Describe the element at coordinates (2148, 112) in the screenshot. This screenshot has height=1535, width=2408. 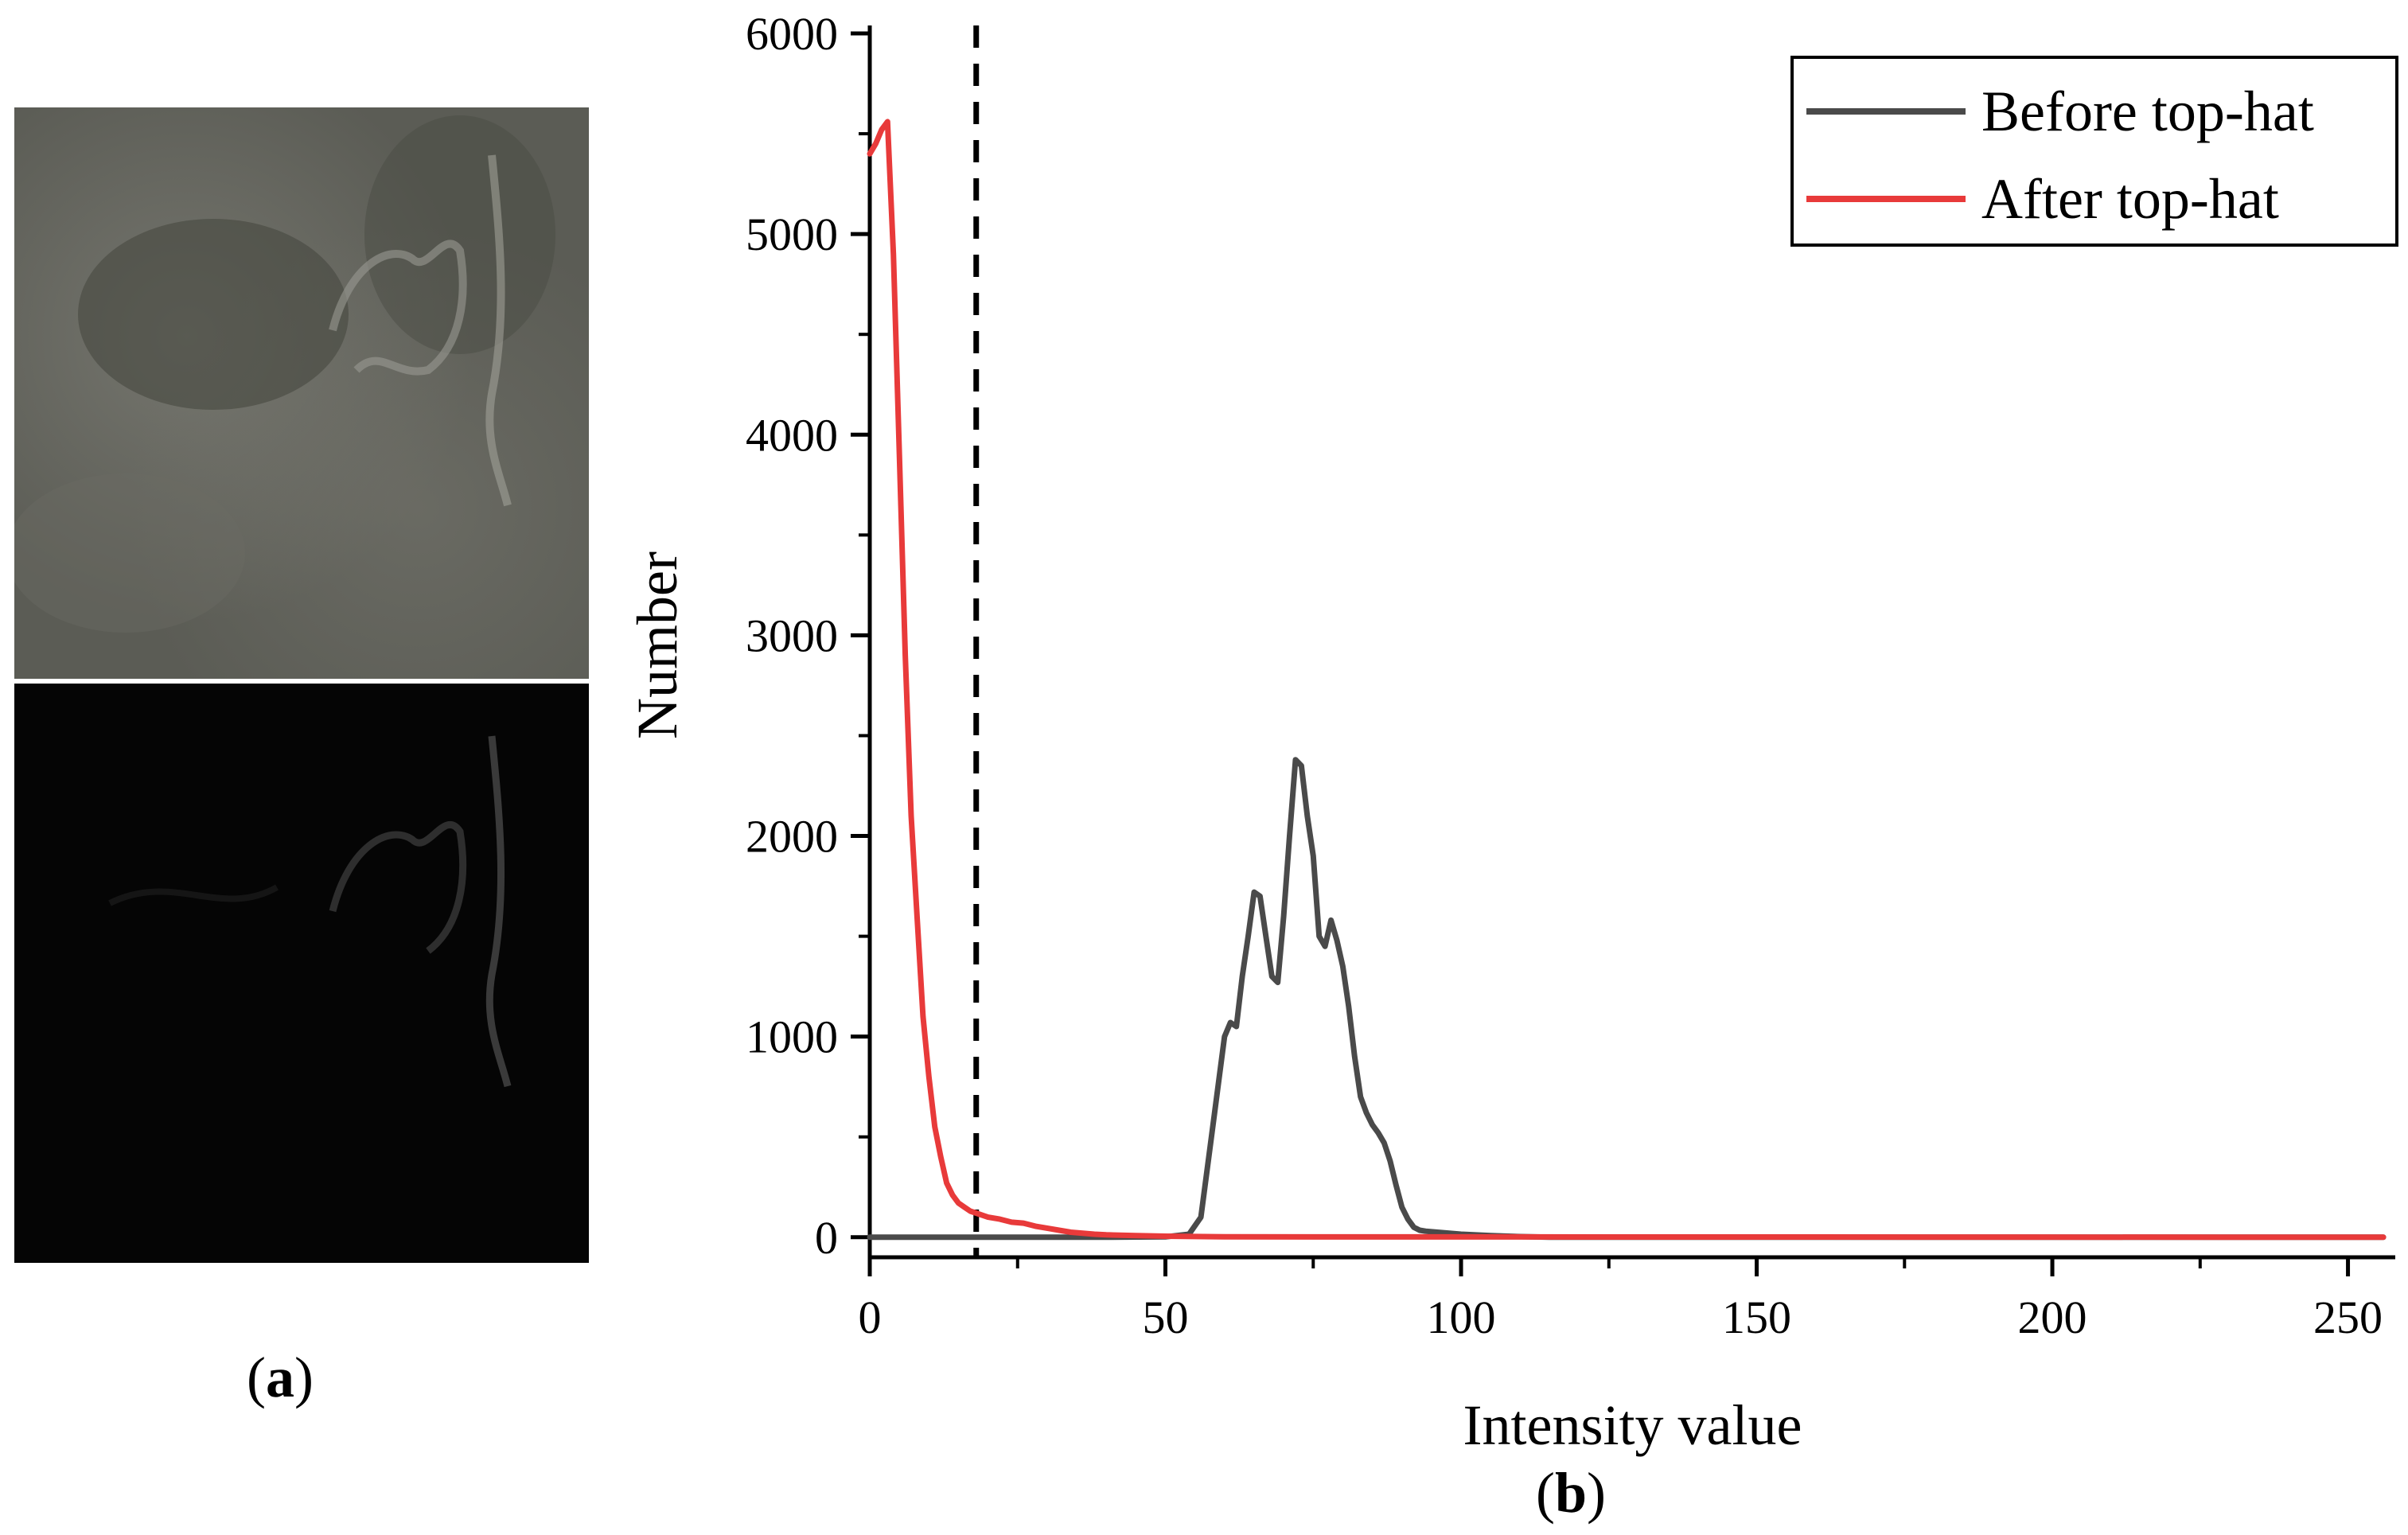
I see `legend-label-1: Before top-hat` at that location.